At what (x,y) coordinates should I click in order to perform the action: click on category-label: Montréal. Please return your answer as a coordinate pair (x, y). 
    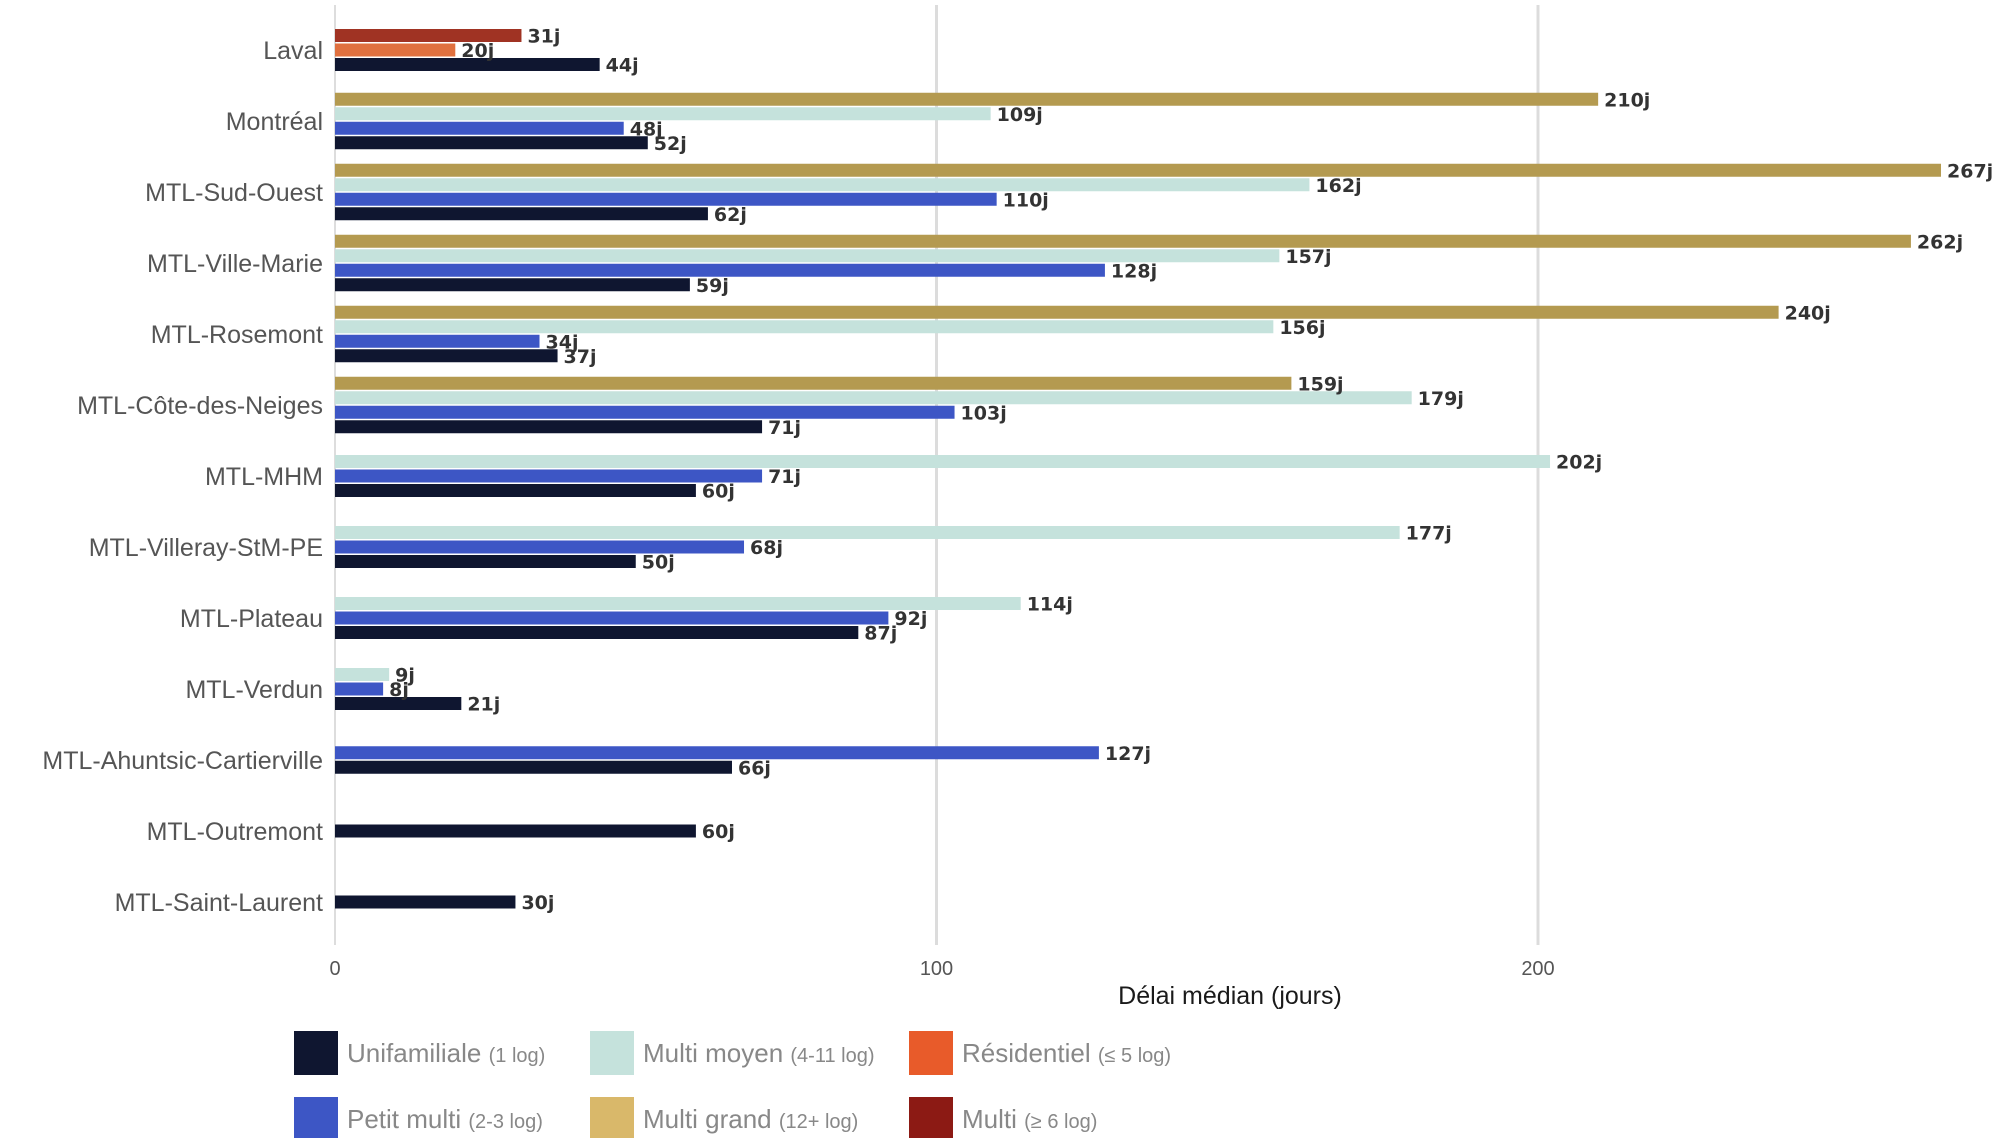
    Looking at the image, I should click on (274, 122).